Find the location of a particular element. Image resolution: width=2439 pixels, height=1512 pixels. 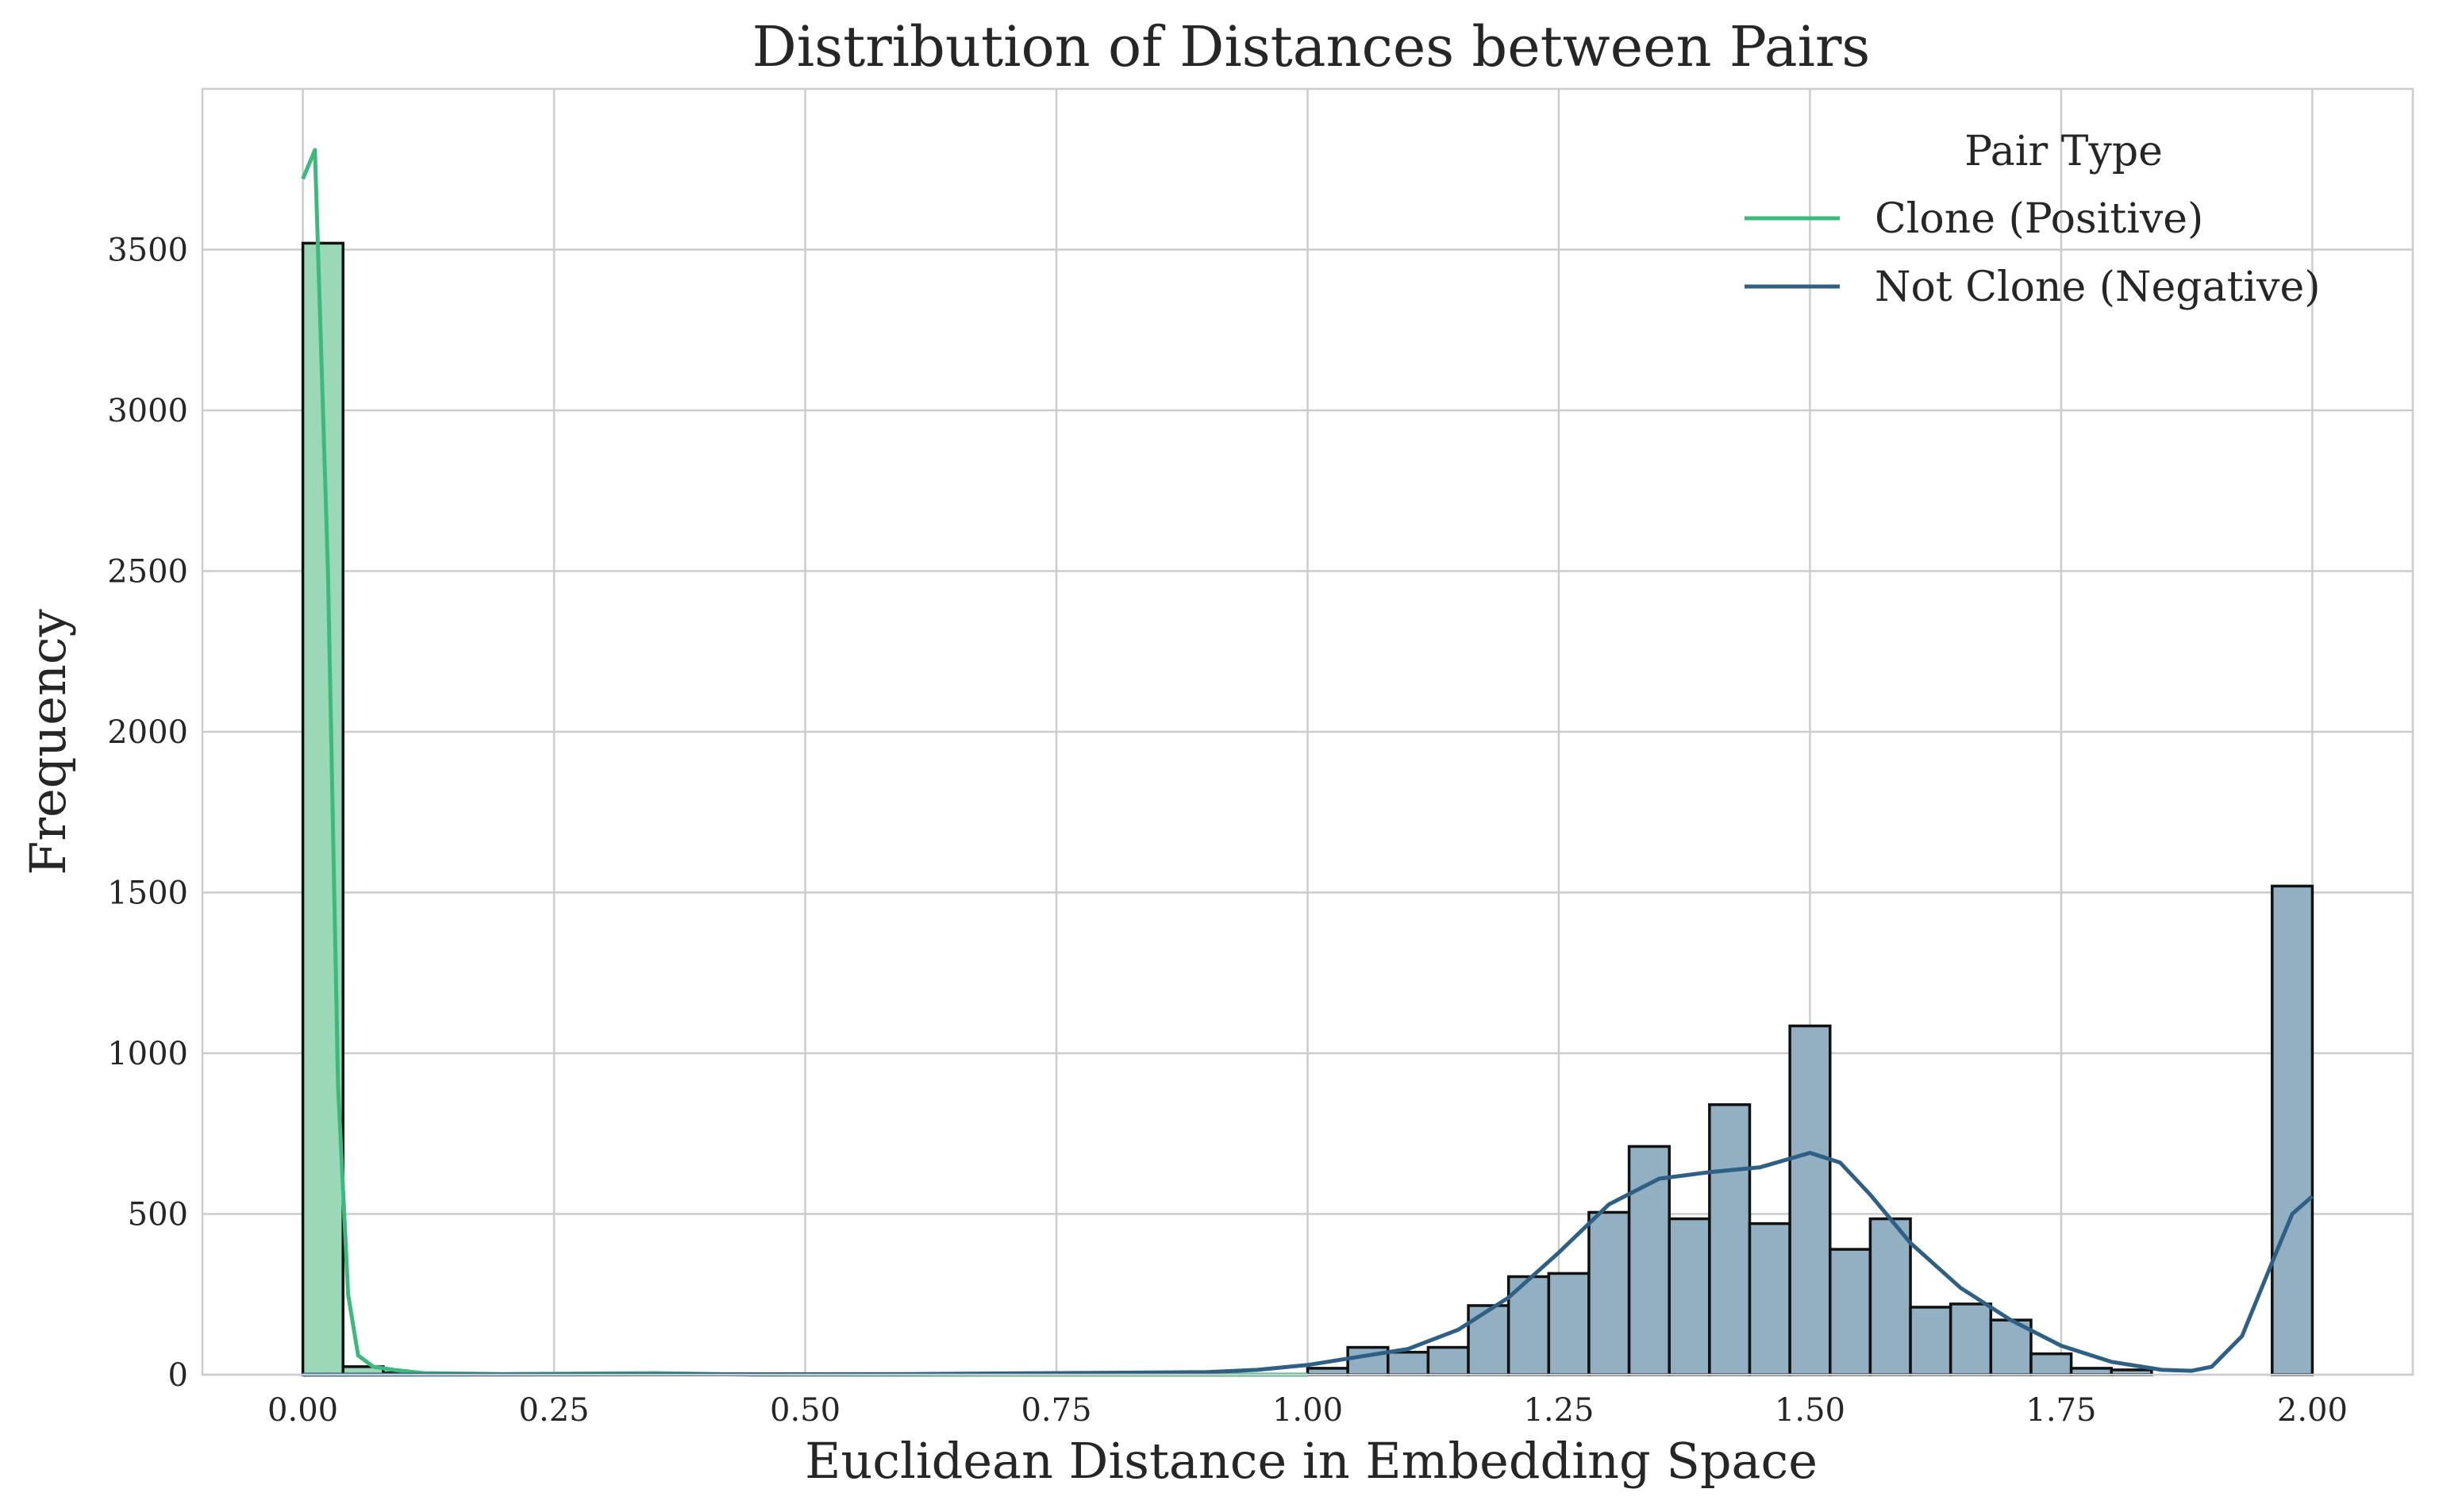

x-tick-label: 0.00 is located at coordinates (303, 1410).